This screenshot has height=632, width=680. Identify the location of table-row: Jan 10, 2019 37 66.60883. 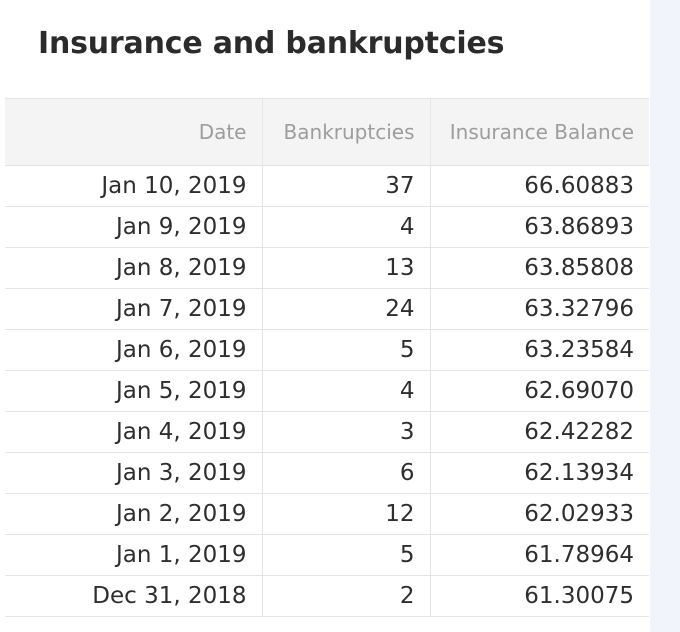
(327, 186).